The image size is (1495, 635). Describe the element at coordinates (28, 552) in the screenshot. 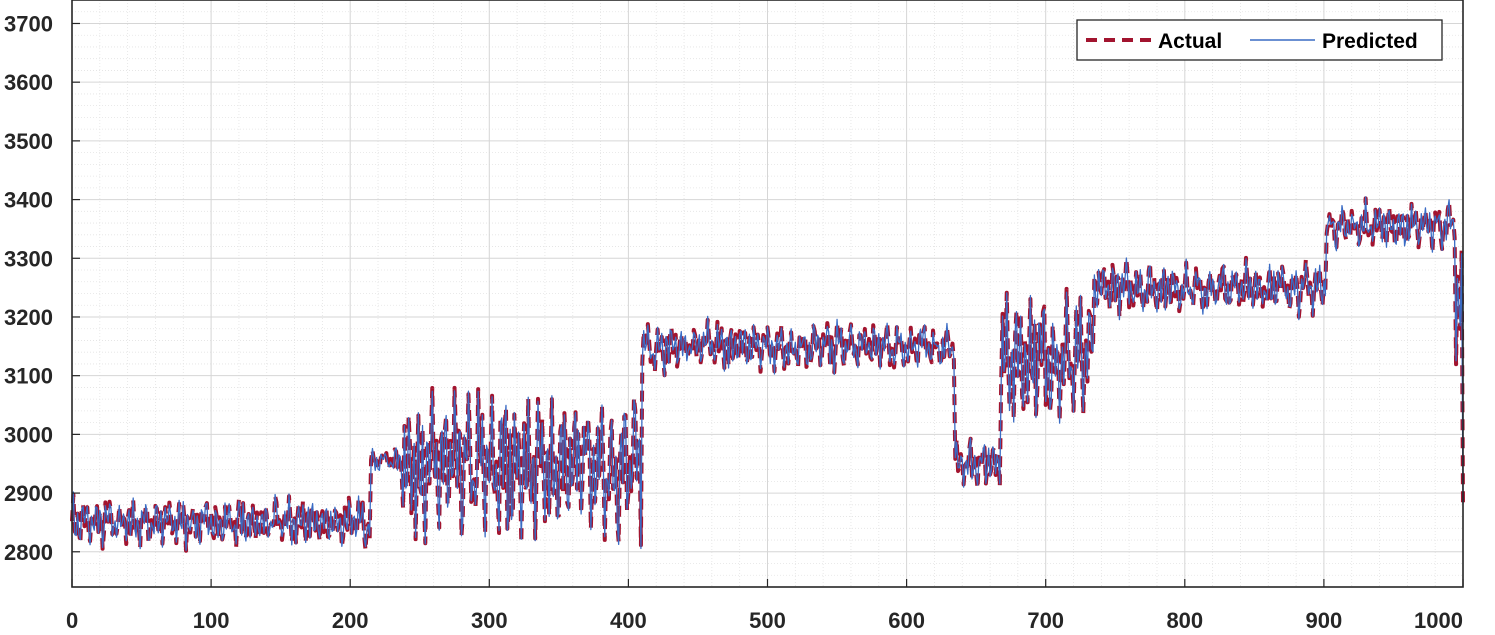

I see `y-tick-label: 2800` at that location.